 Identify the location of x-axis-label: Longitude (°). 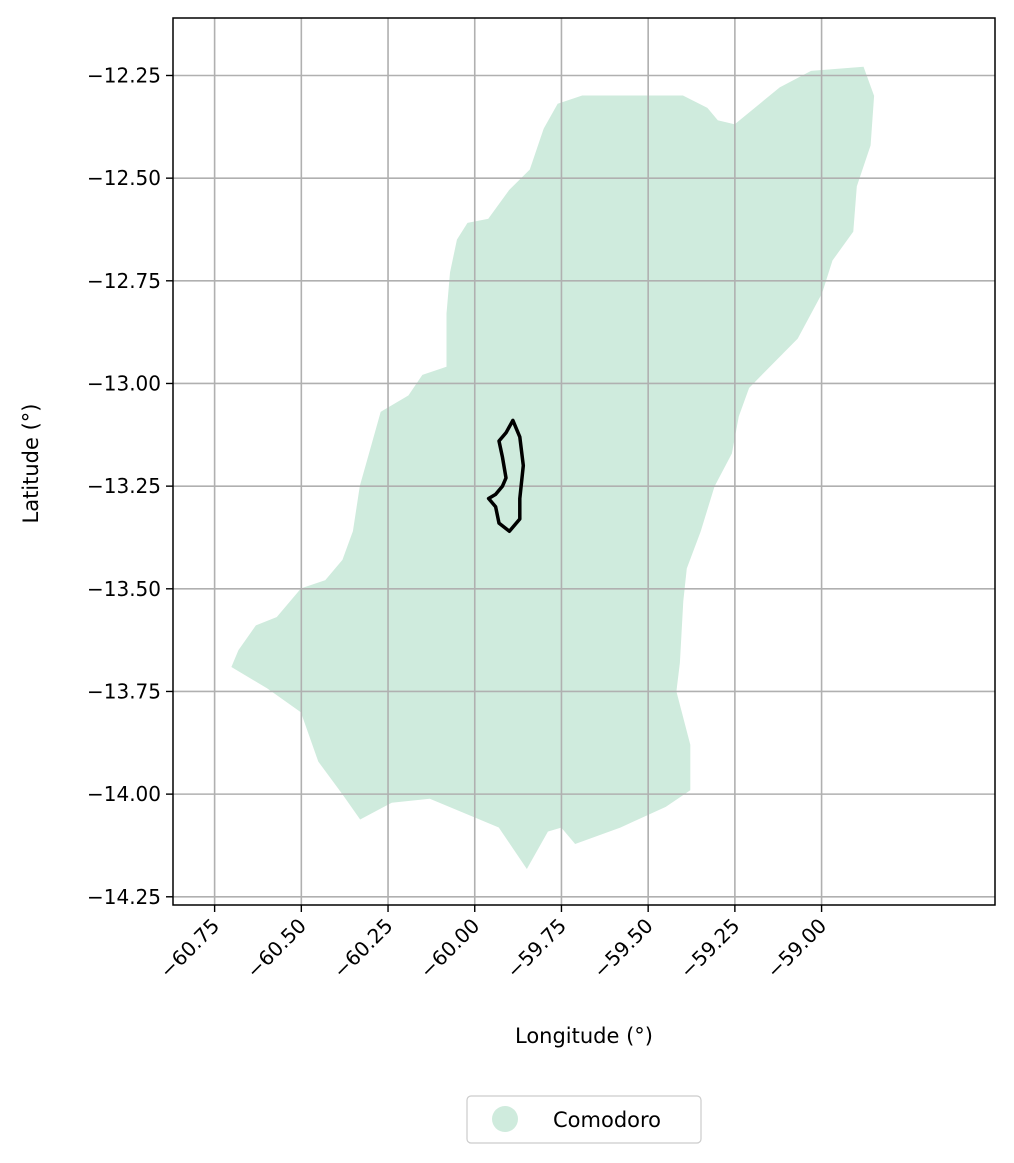
(584, 1036).